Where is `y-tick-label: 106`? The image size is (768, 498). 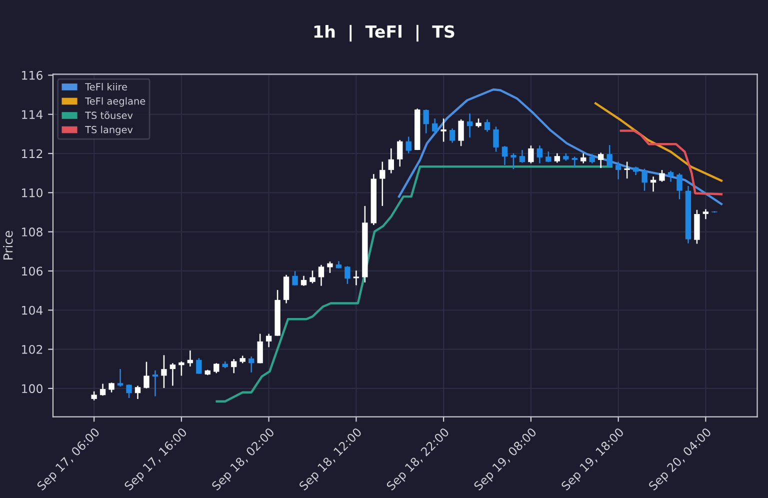
y-tick-label: 106 is located at coordinates (32, 271).